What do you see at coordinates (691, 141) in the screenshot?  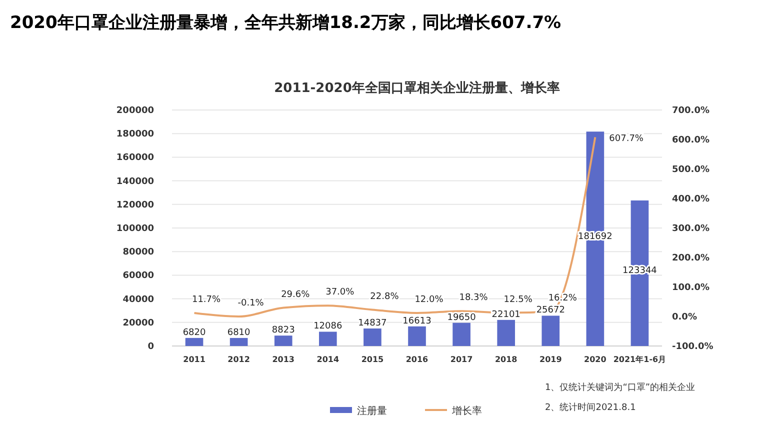 I see `y2-tick-label: 600.0%` at bounding box center [691, 141].